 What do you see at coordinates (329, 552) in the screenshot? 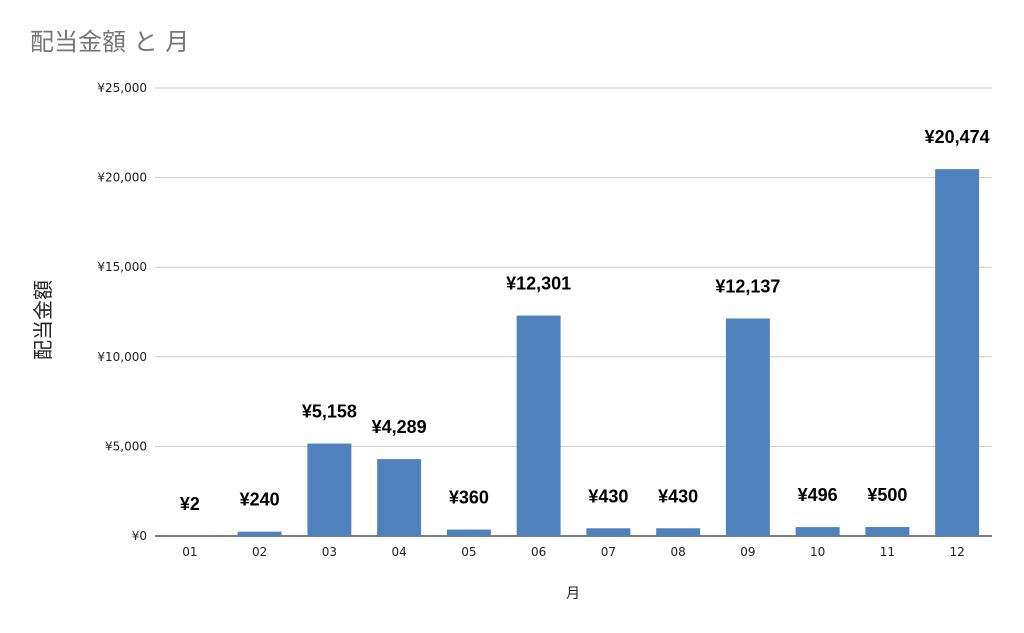
I see `x-tick-label: 03` at bounding box center [329, 552].